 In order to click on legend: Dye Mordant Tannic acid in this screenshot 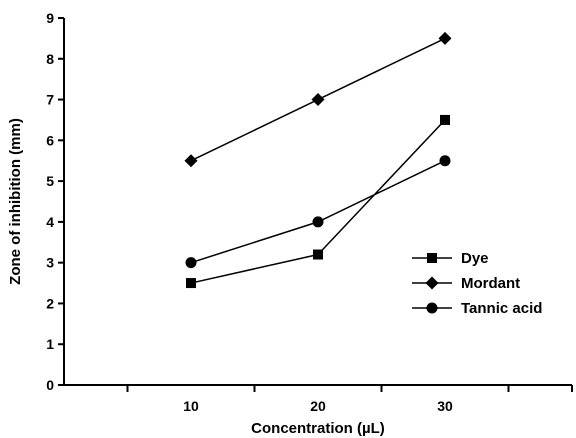, I will do `click(477, 283)`.